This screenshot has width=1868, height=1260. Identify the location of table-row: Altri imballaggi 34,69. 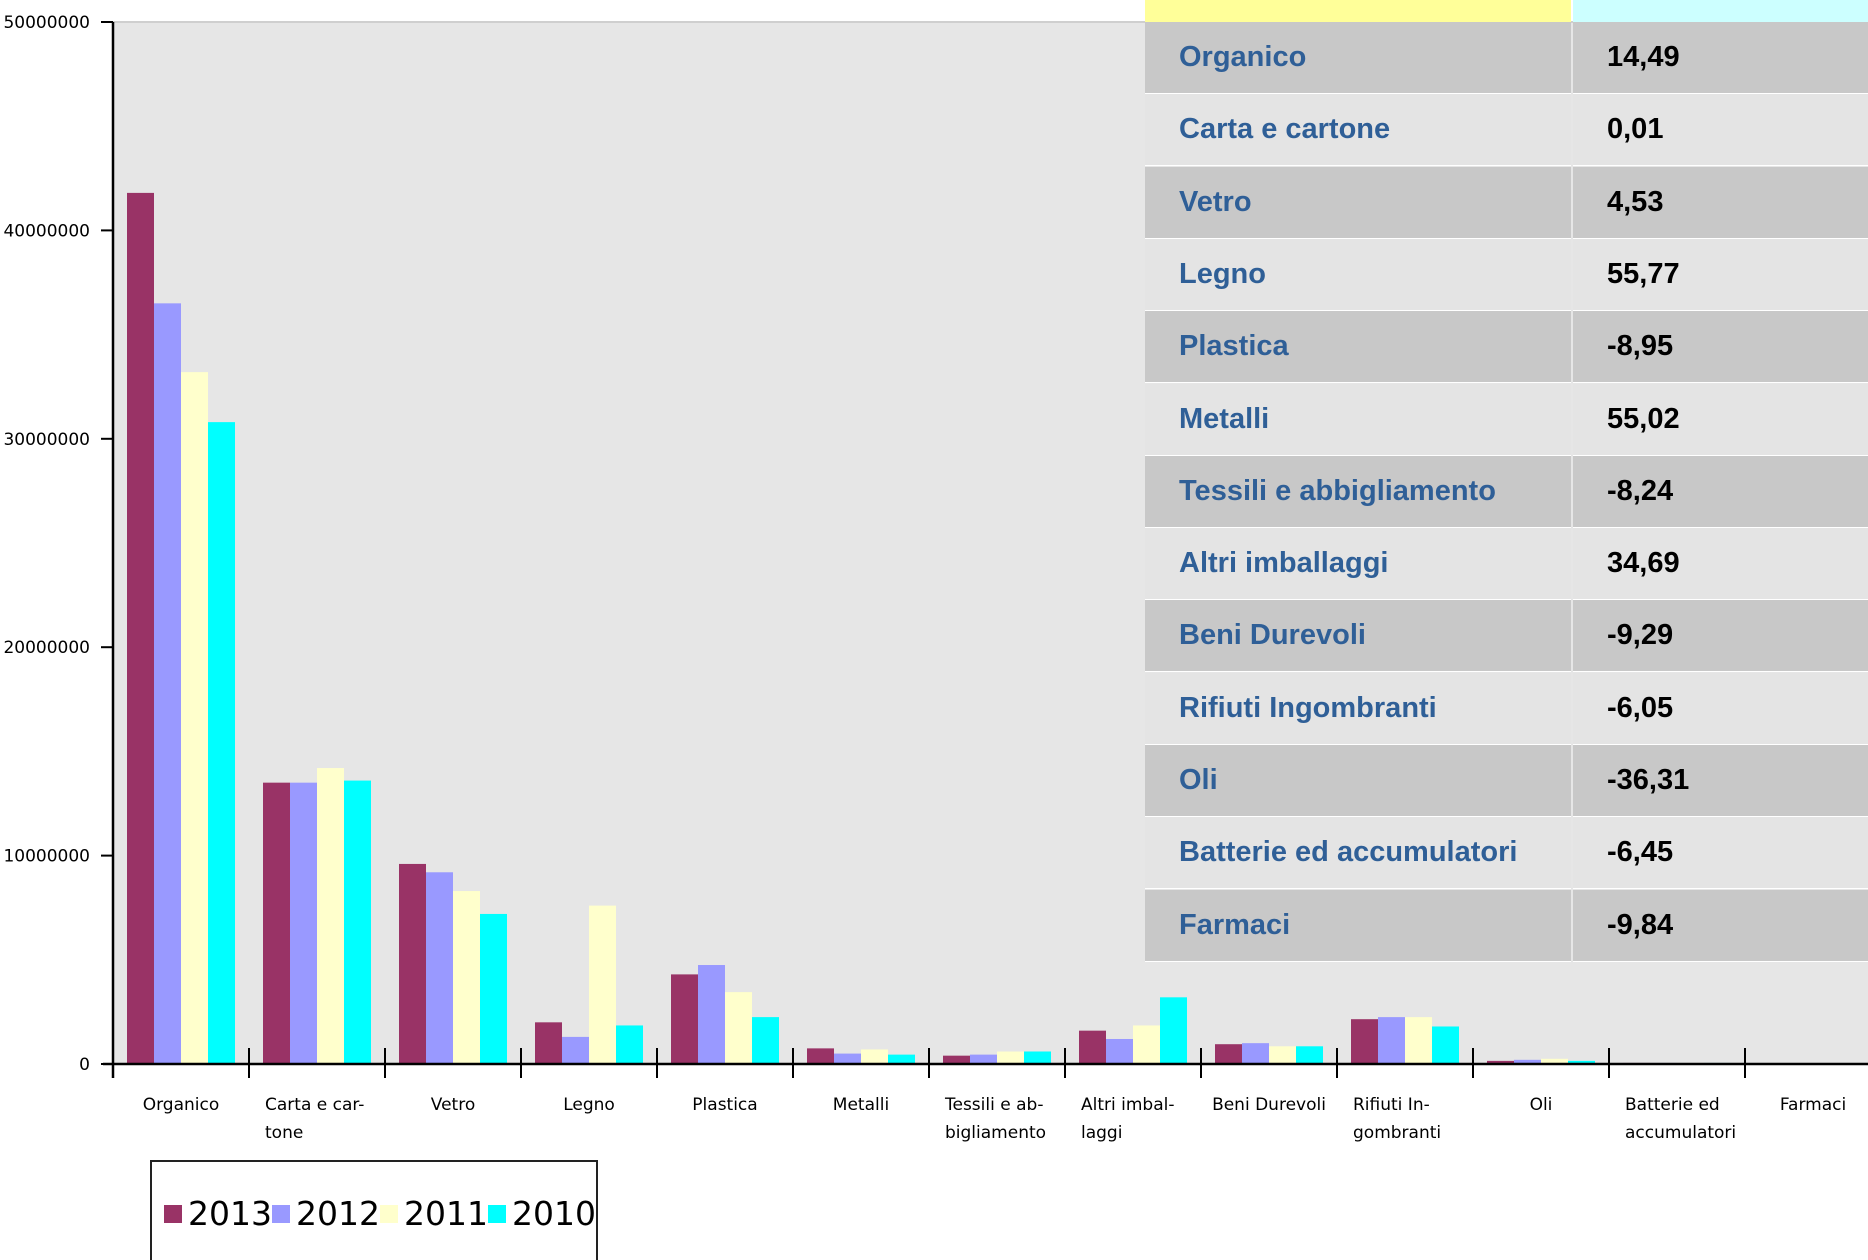
(1506, 564).